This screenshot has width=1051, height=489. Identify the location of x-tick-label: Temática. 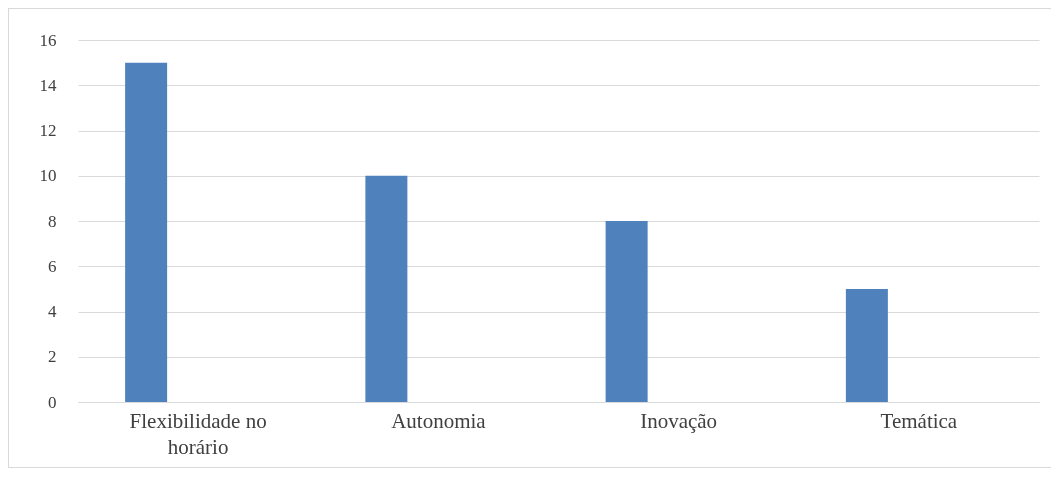
(919, 420).